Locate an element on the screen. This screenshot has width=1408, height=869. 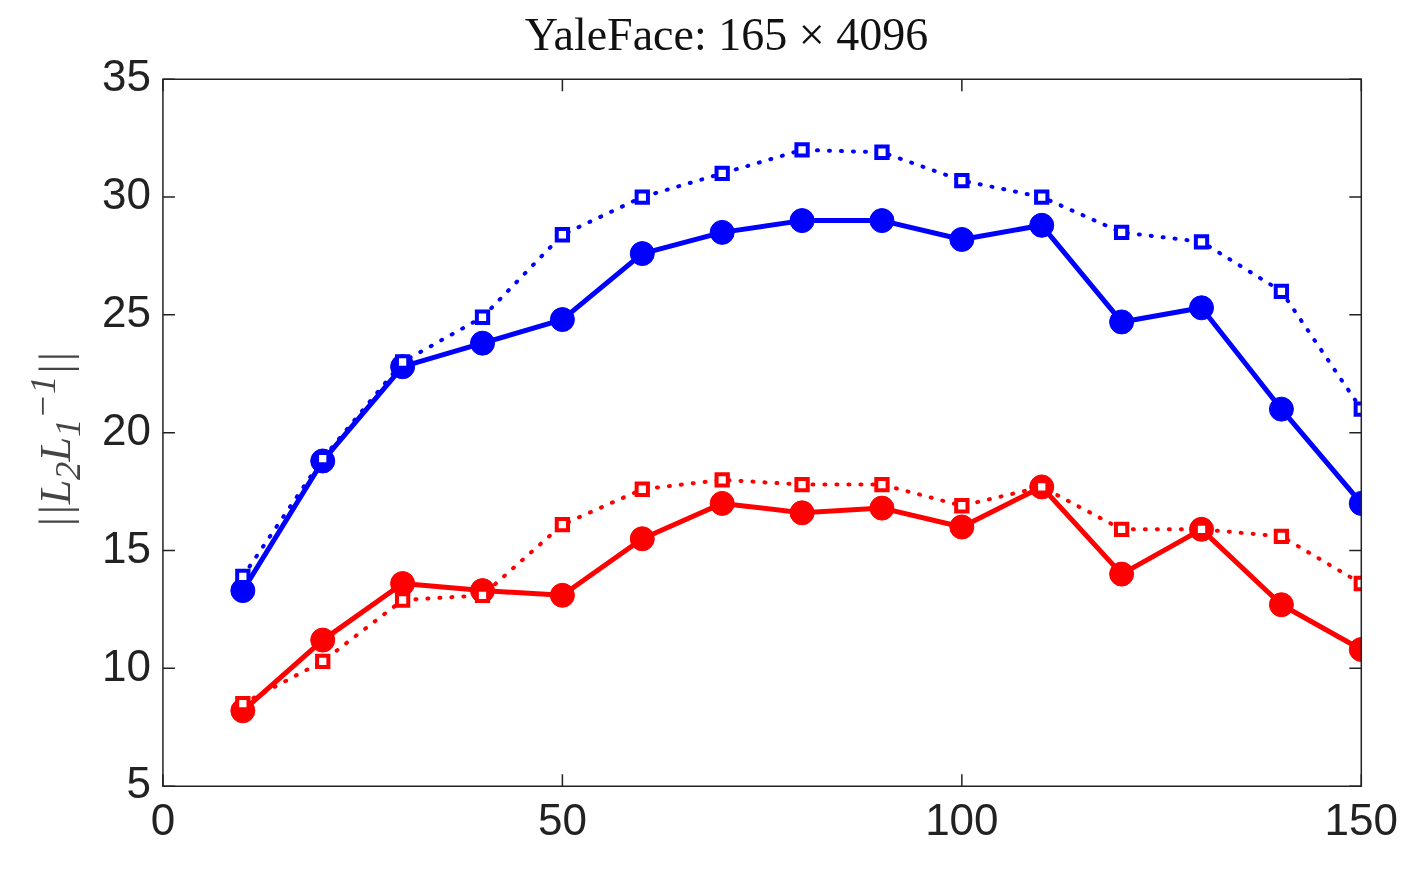
x-tick-label: 150 is located at coordinates (1361, 819).